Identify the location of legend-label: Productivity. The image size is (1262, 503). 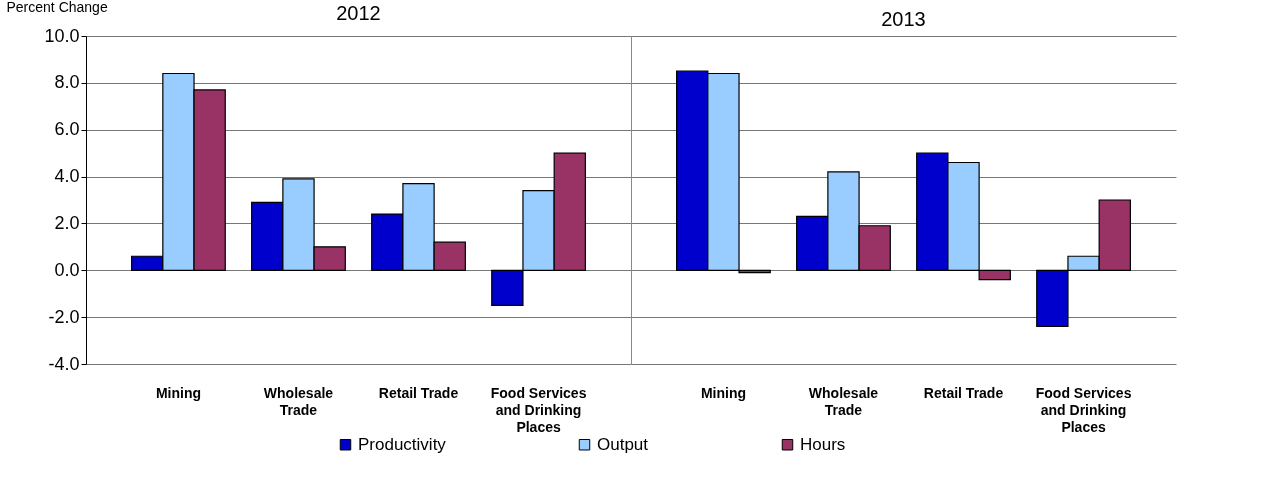
(402, 444).